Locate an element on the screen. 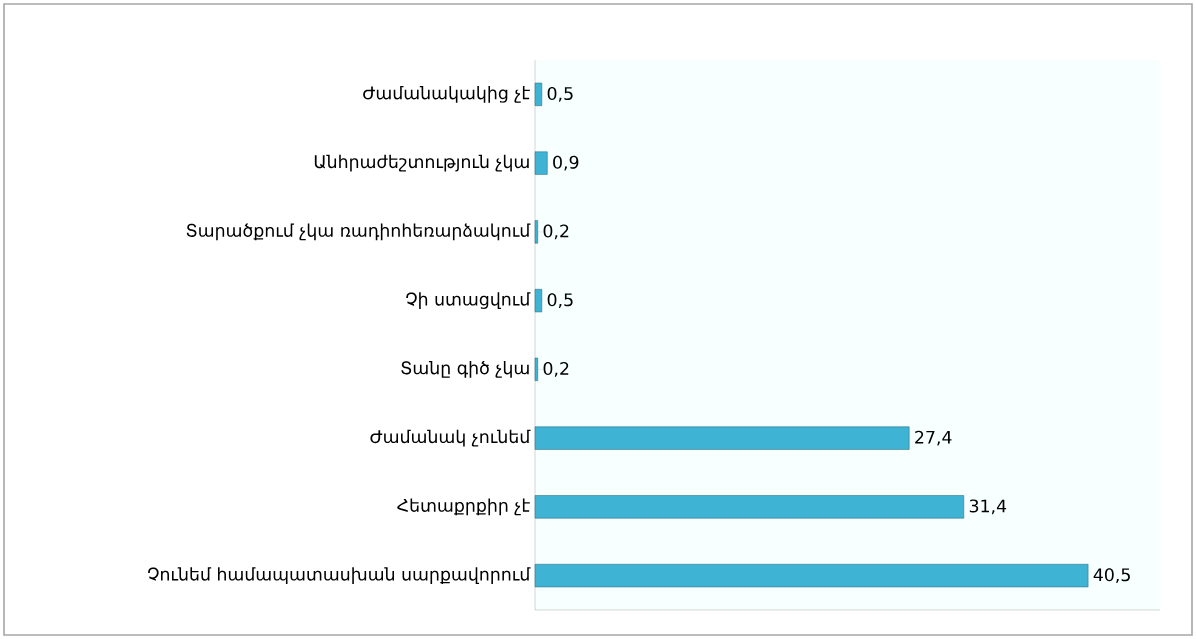 The height and width of the screenshot is (639, 1196). y-tick-label: Տարածքում չկա ռադիոհեռարձակում is located at coordinates (358, 232).